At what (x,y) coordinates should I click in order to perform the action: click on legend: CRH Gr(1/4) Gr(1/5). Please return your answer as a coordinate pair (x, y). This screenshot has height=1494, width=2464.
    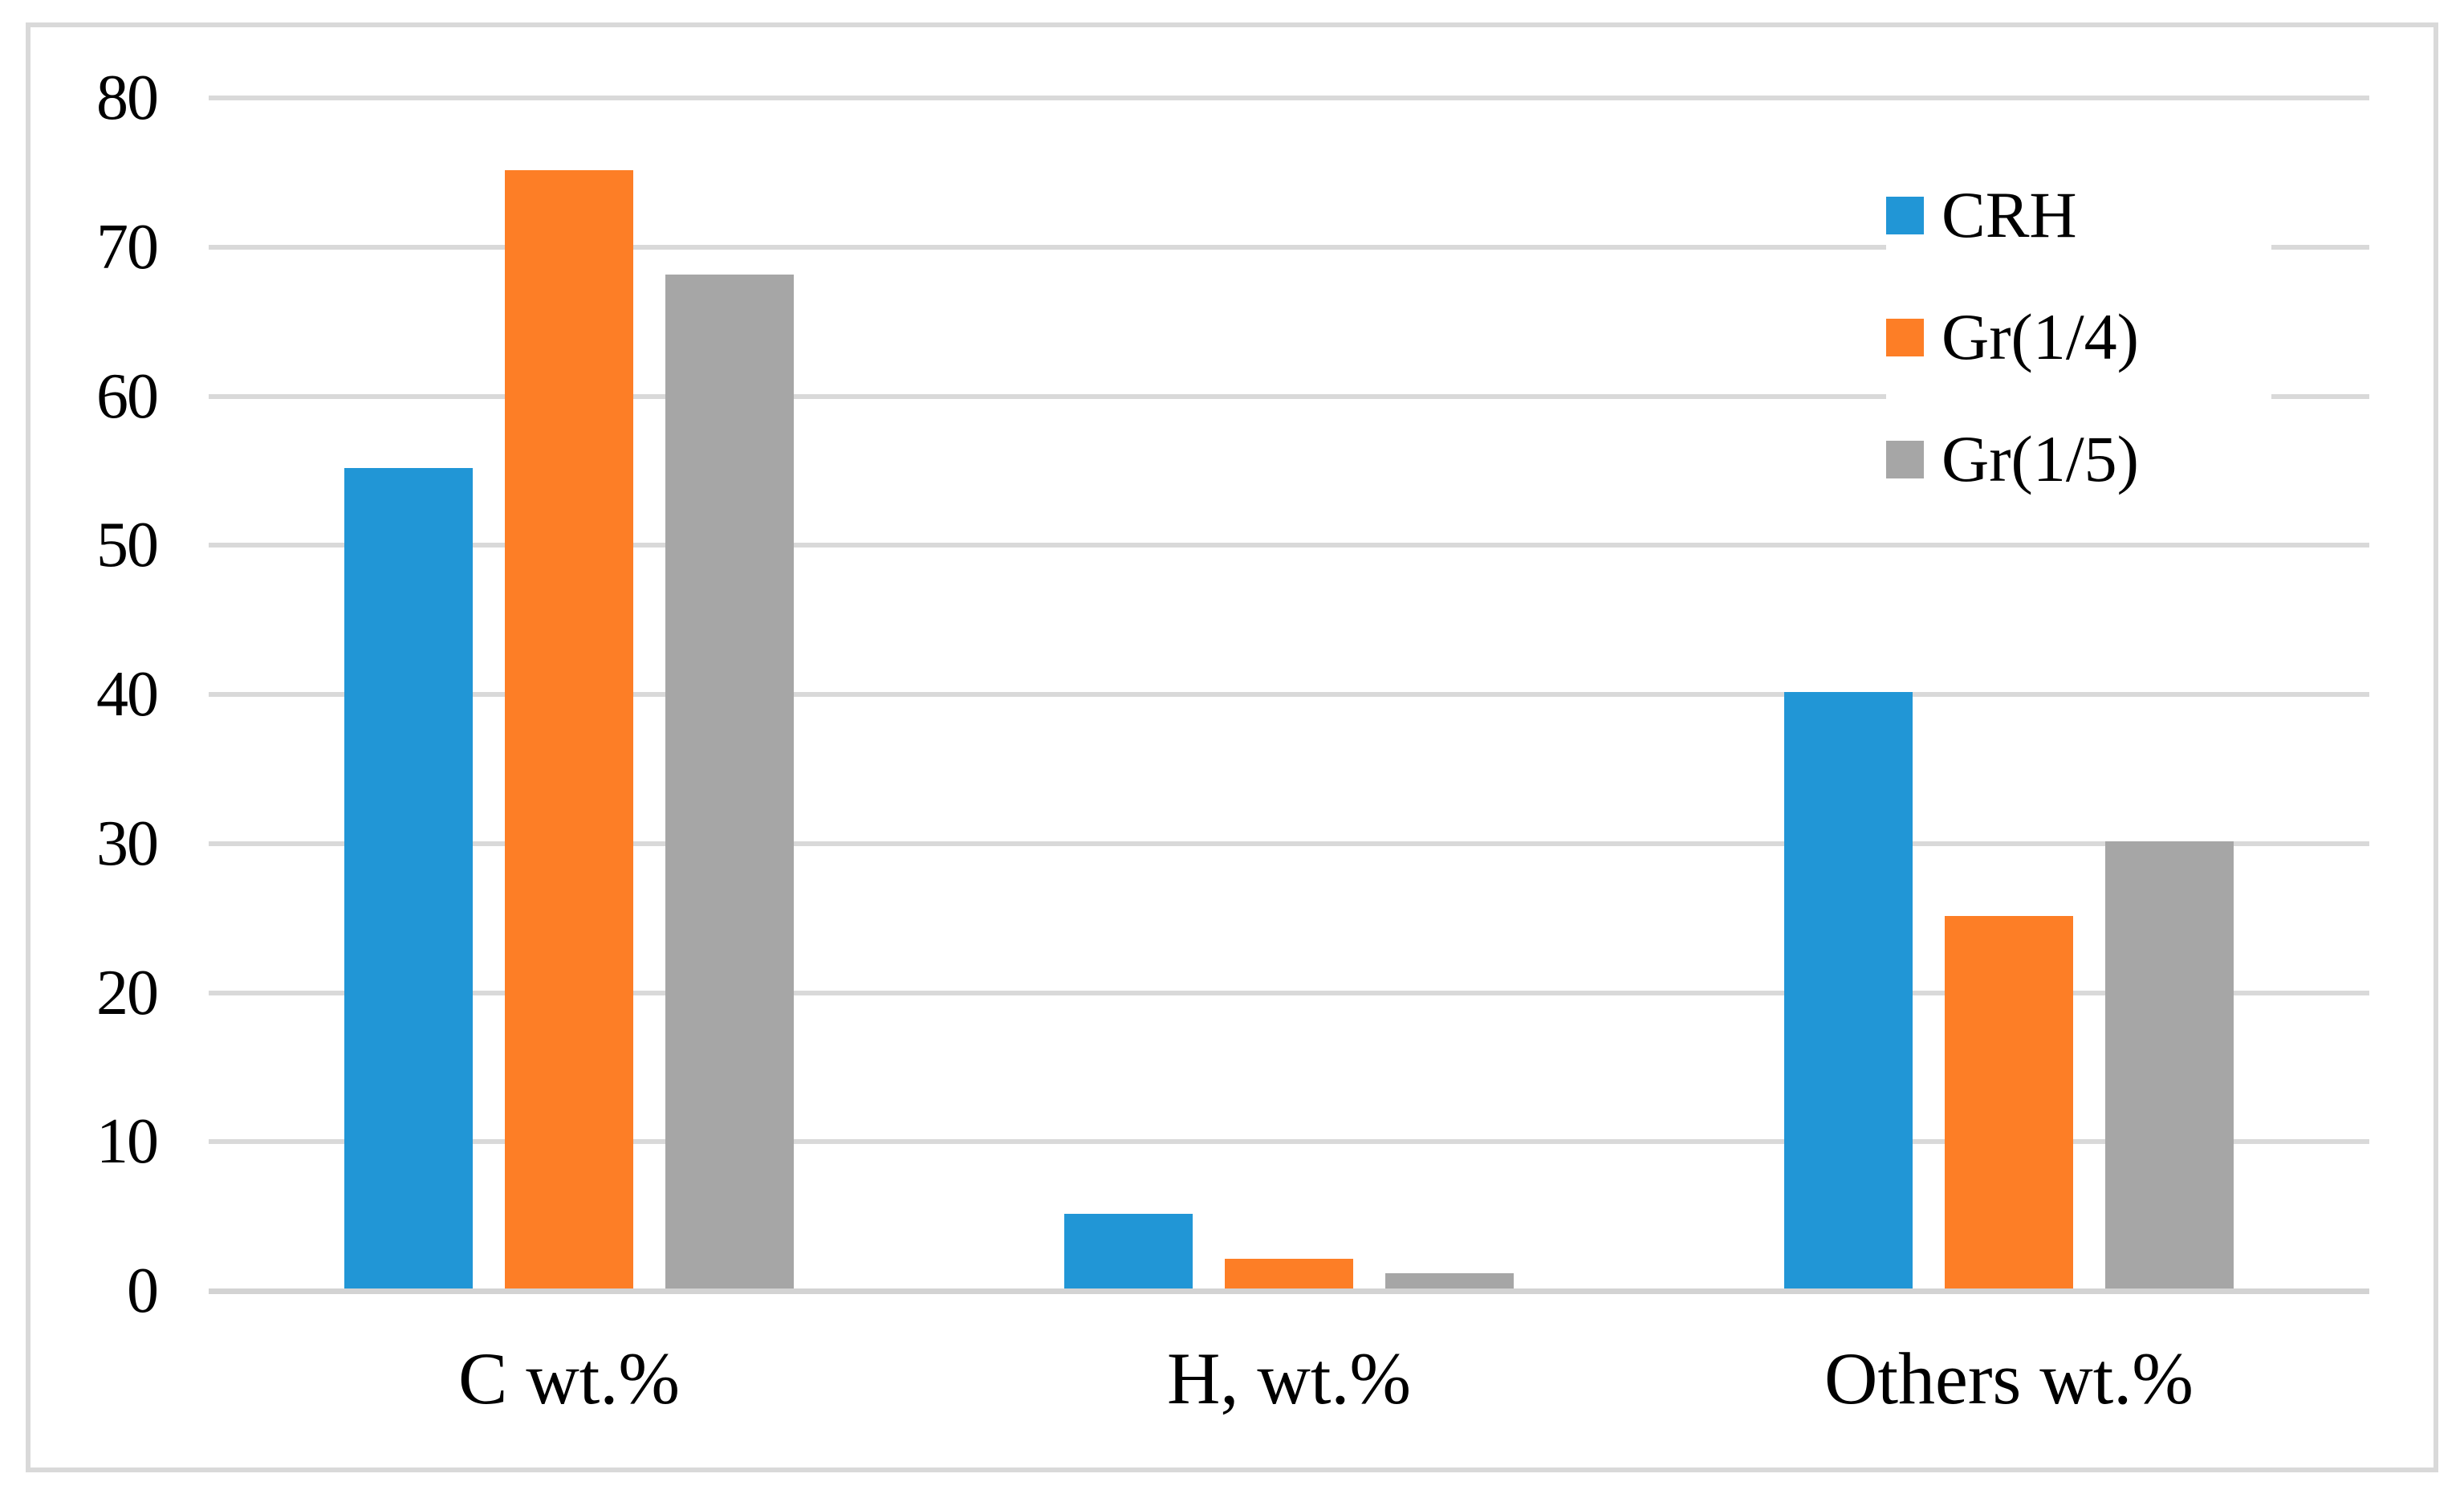
    Looking at the image, I should click on (2078, 337).